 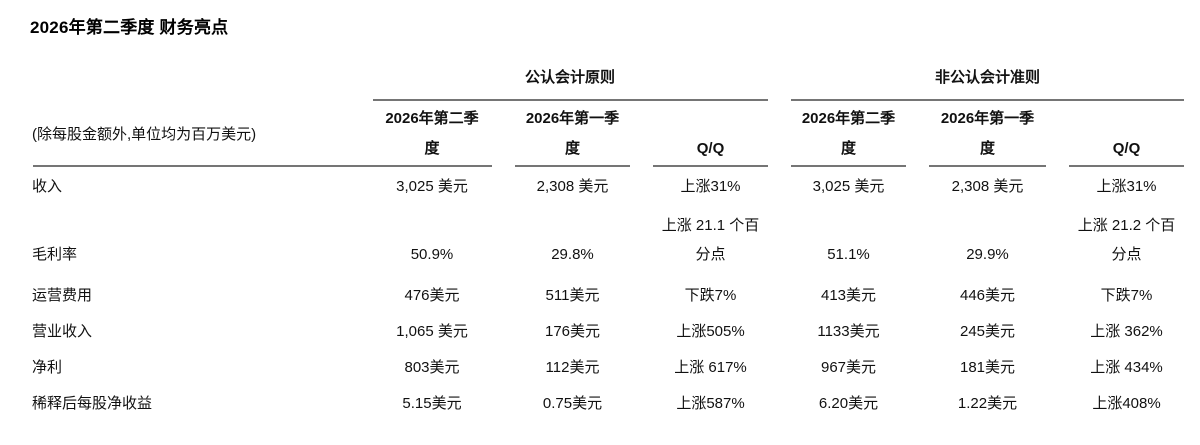 I want to click on header-underline-nongaap-q1, so click(x=987, y=166).